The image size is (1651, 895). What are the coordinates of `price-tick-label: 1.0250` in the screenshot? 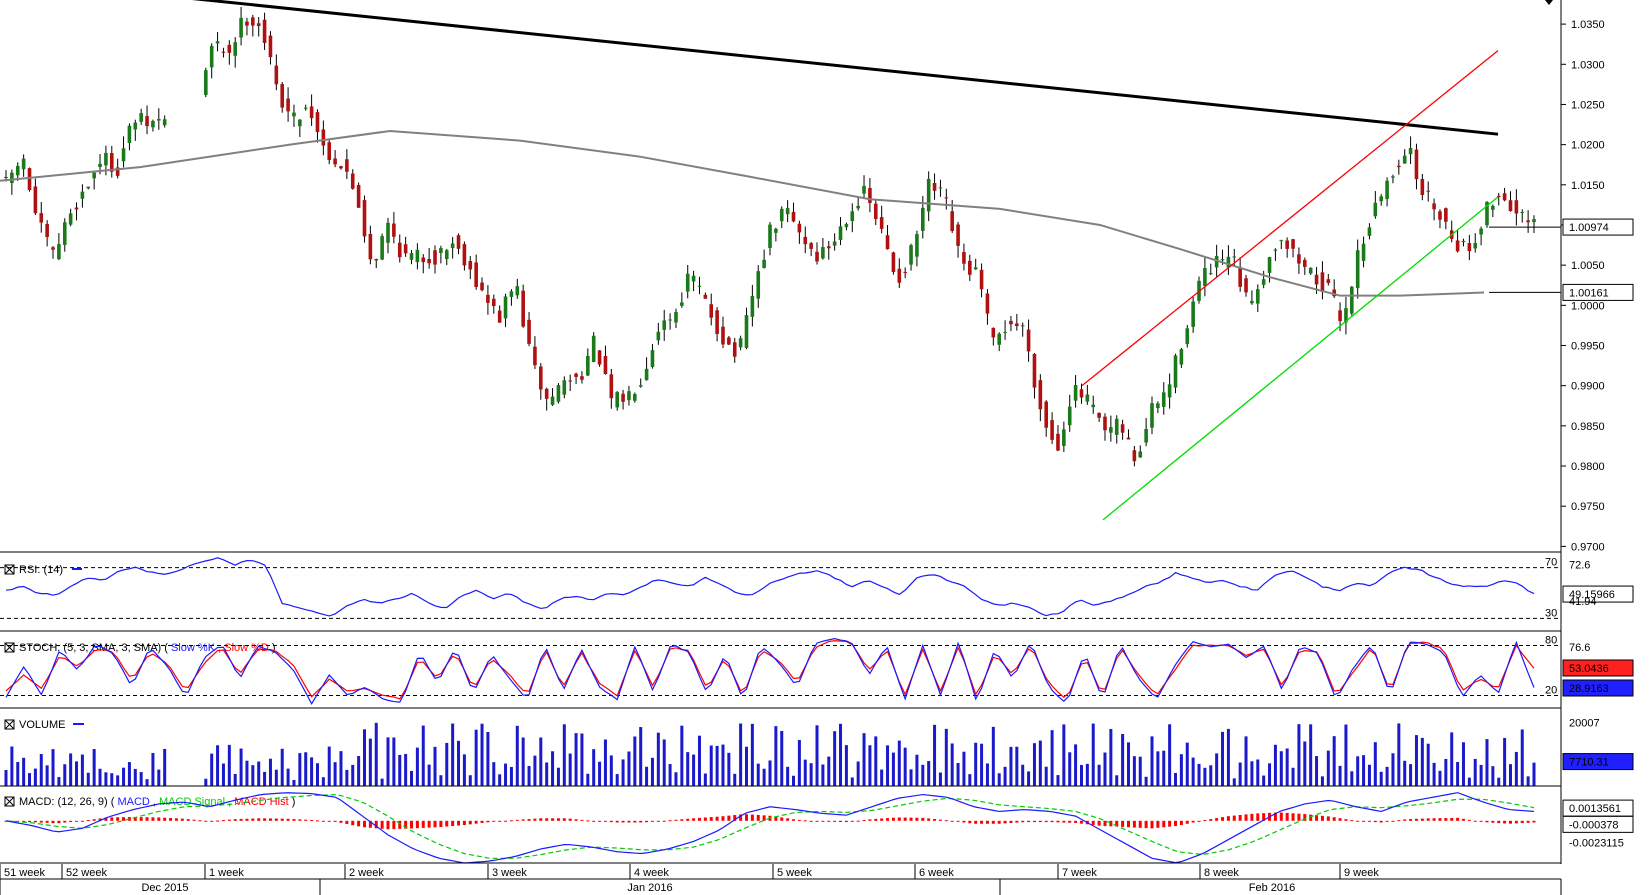 It's located at (1588, 105).